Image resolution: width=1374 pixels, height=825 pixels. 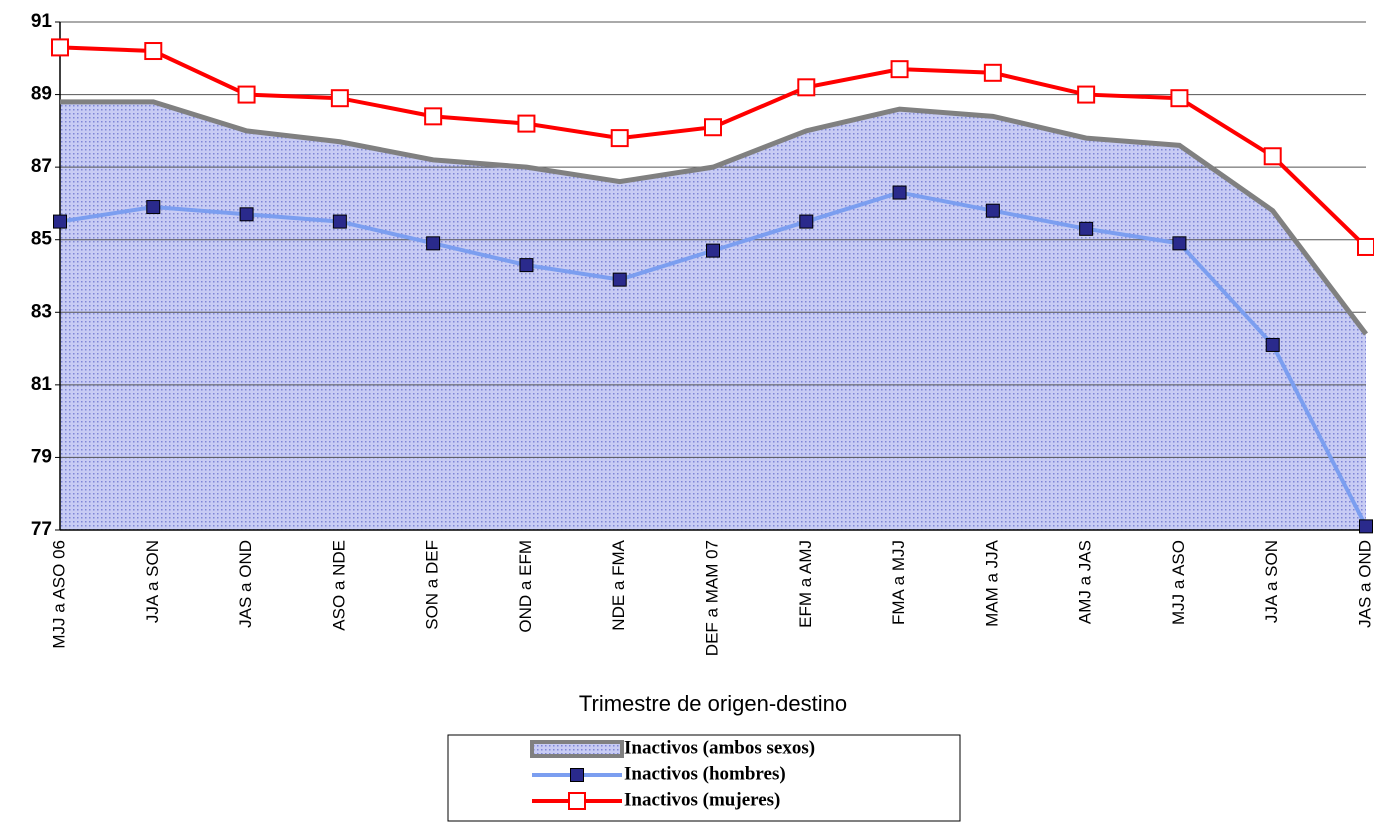 I want to click on x-tick-label: EFM a AMJ, so click(x=805, y=584).